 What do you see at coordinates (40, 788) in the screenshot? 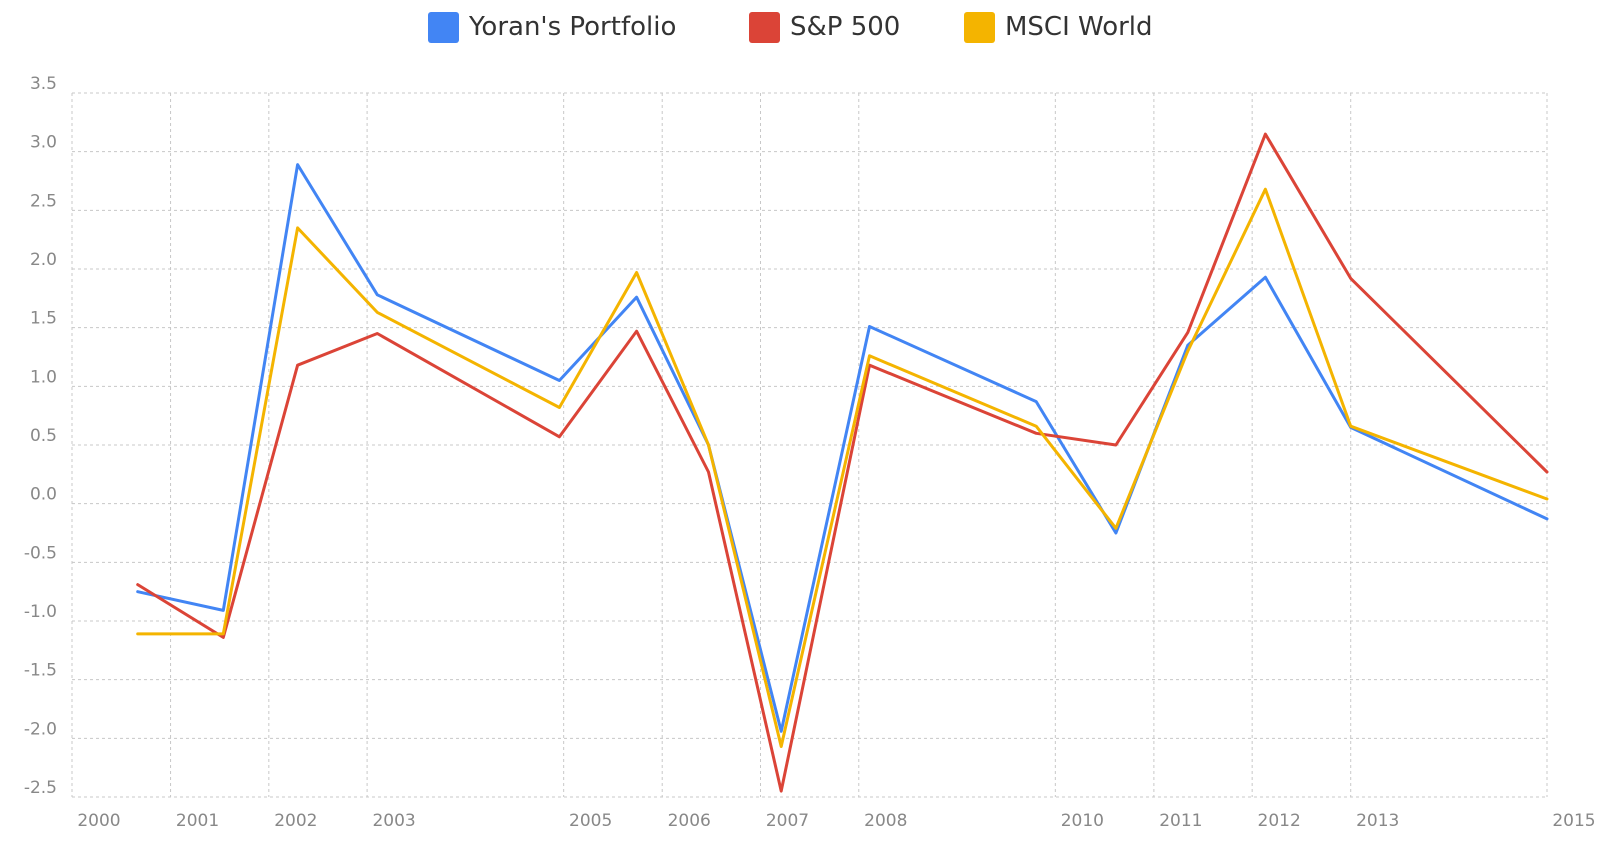
I see `y-tick-label: -2.5` at bounding box center [40, 788].